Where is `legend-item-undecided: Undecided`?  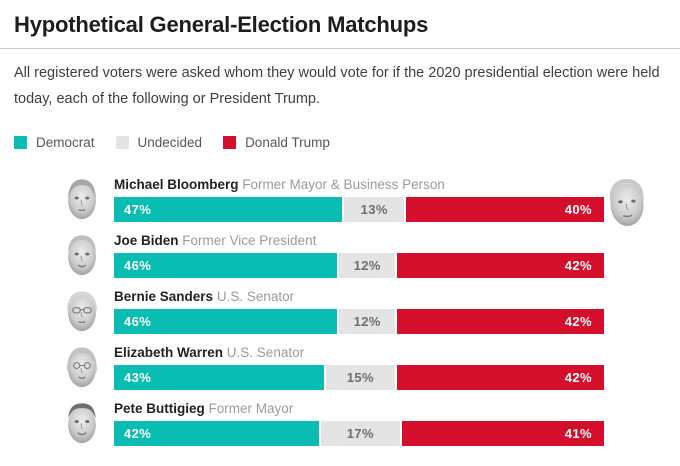
legend-item-undecided: Undecided is located at coordinates (159, 142).